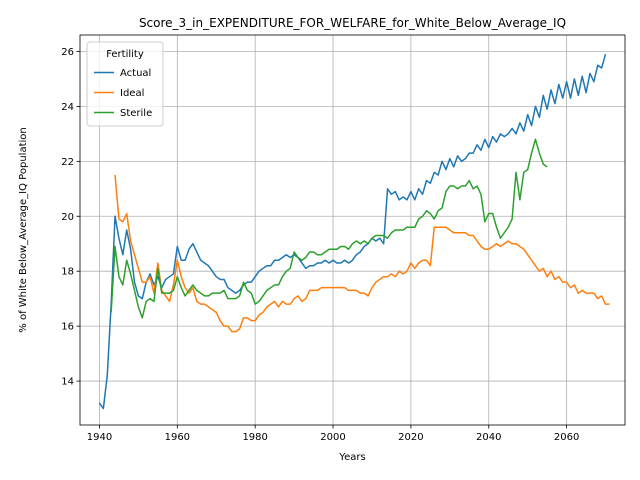  Describe the element at coordinates (23, 229) in the screenshot. I see `y-axis-label: % of White Below_Average_IQ Population` at that location.